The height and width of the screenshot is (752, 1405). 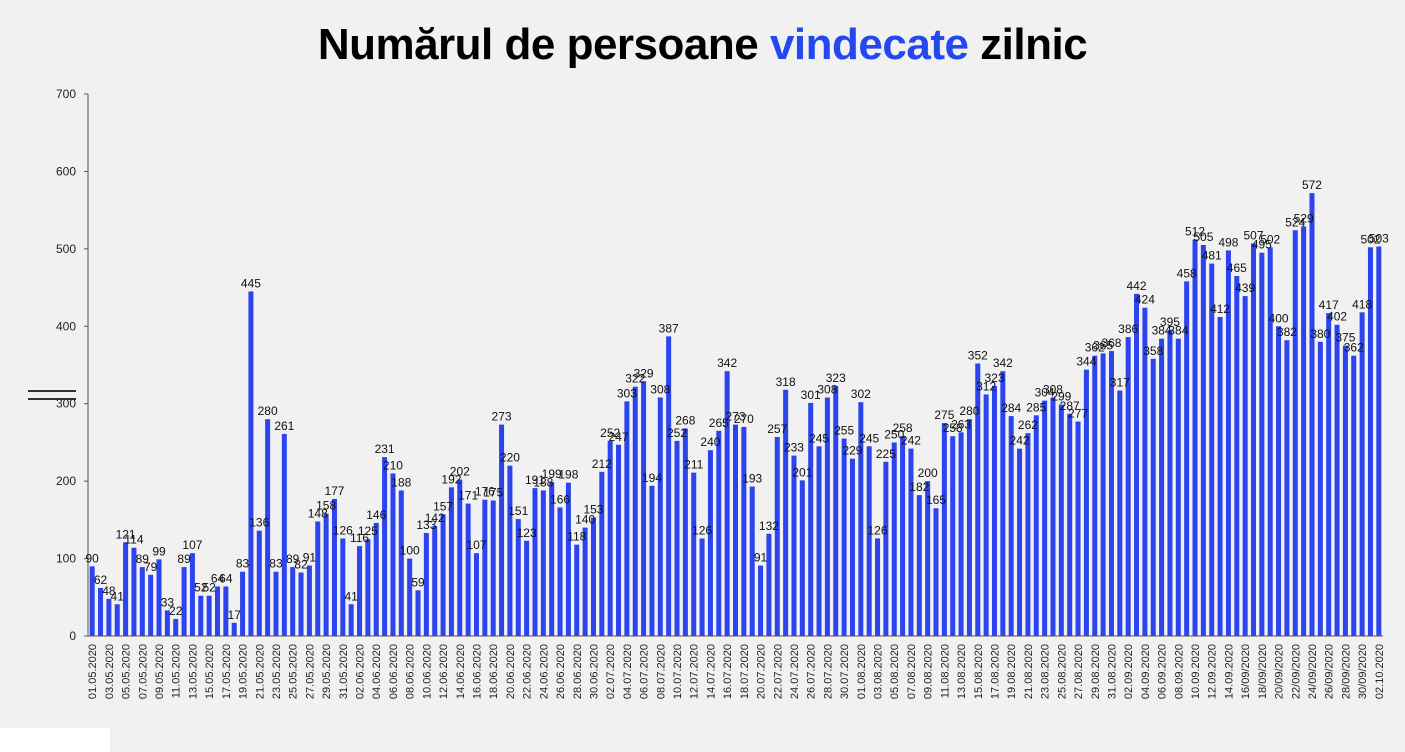 I want to click on value-label: 82, so click(x=301, y=565).